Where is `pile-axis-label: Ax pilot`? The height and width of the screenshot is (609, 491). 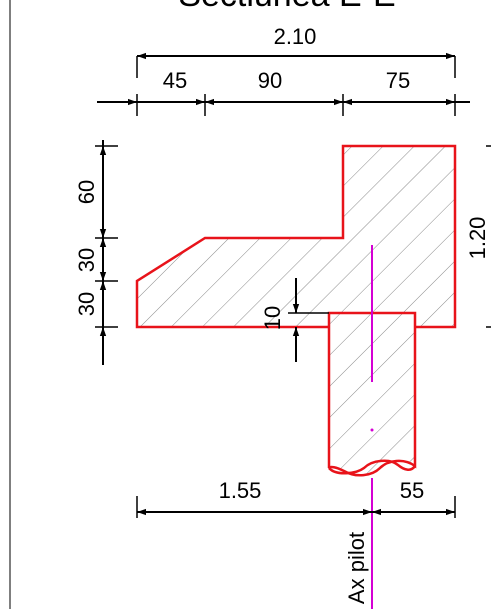 pile-axis-label: Ax pilot is located at coordinates (356, 568).